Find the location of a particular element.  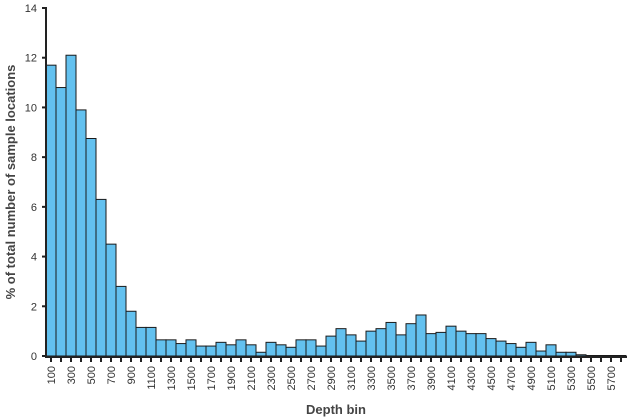

y-tick-label: 14 is located at coordinates (31, 9).